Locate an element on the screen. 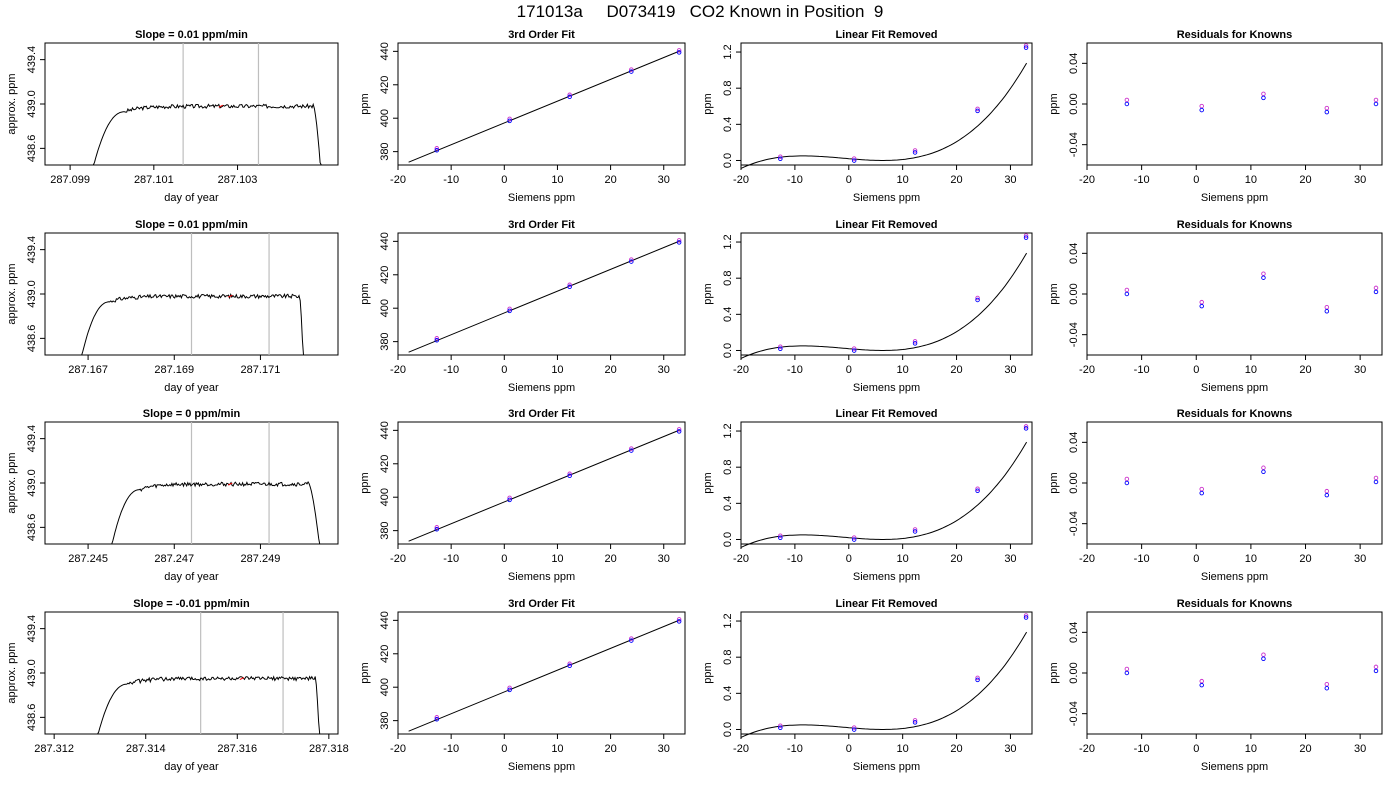 The image size is (1400, 800). y-tick-label: 439.4 is located at coordinates (32, 629).